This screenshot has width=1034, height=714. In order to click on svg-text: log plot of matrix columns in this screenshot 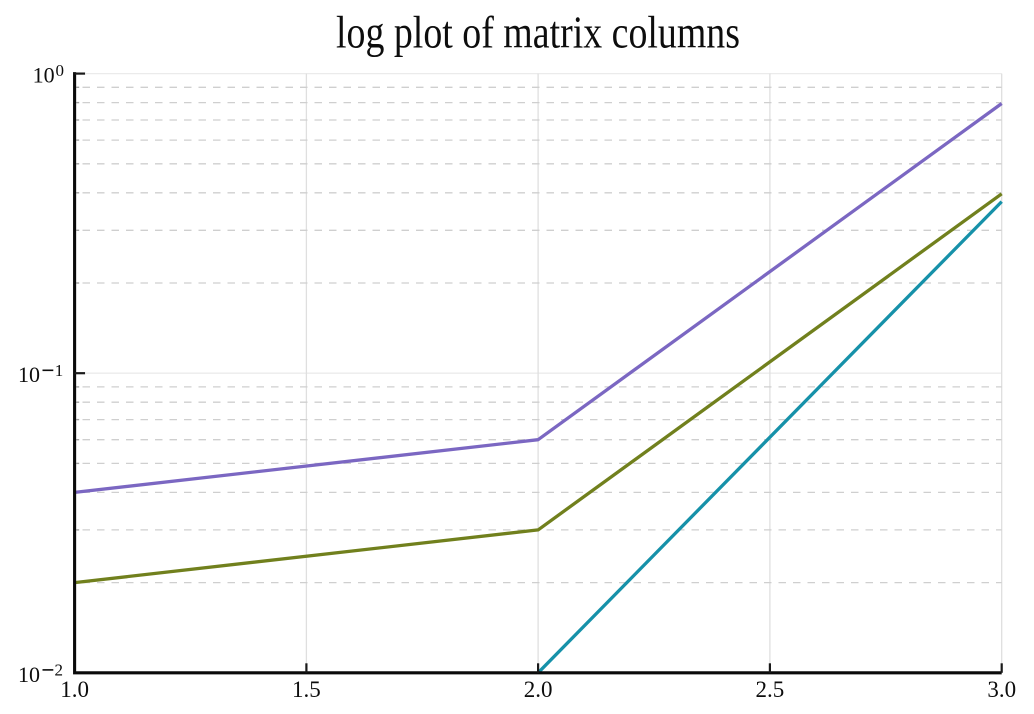, I will do `click(538, 32)`.